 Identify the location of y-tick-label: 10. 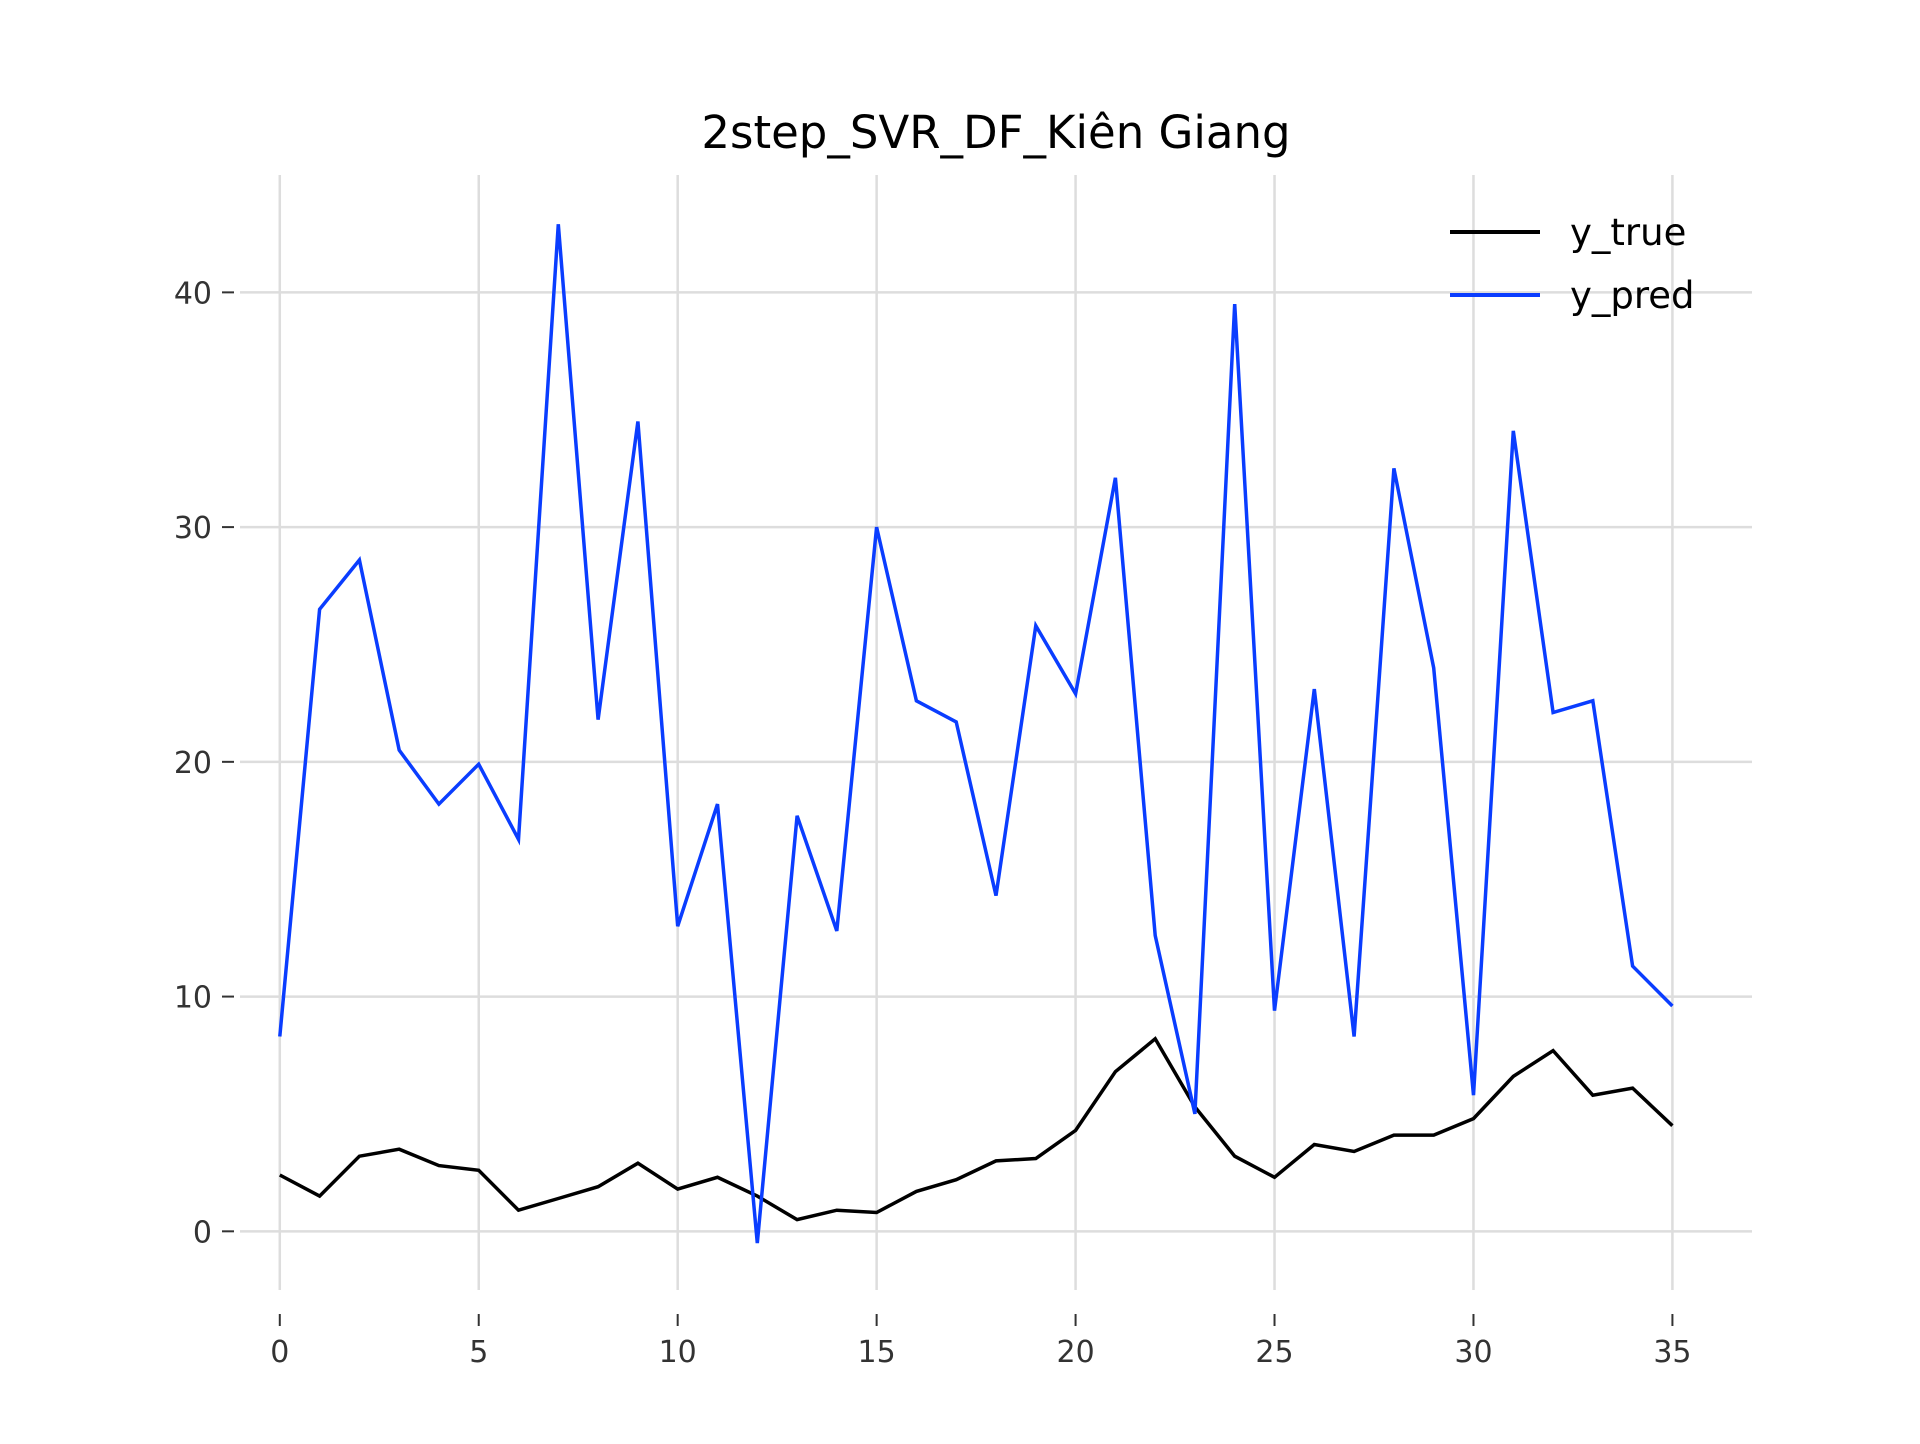
(193, 998).